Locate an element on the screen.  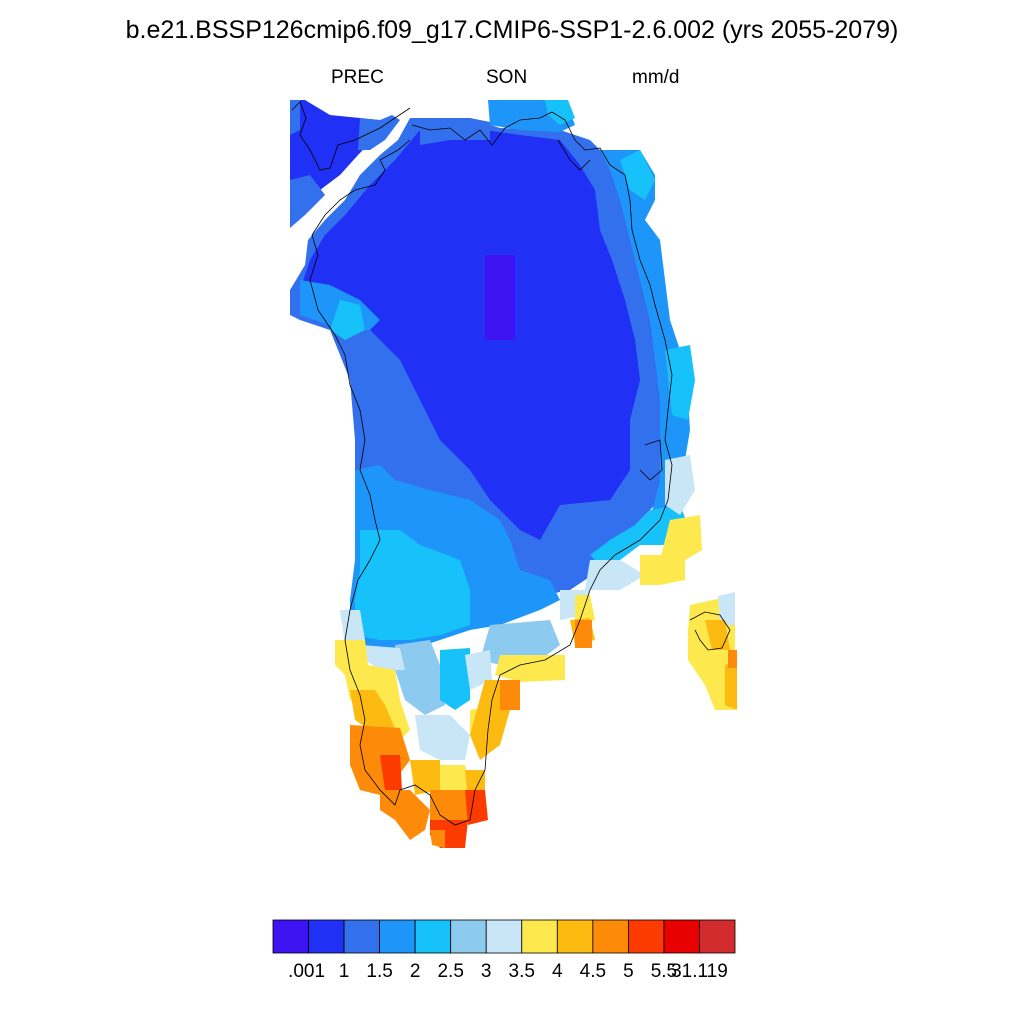
season-label: SON is located at coordinates (507, 77).